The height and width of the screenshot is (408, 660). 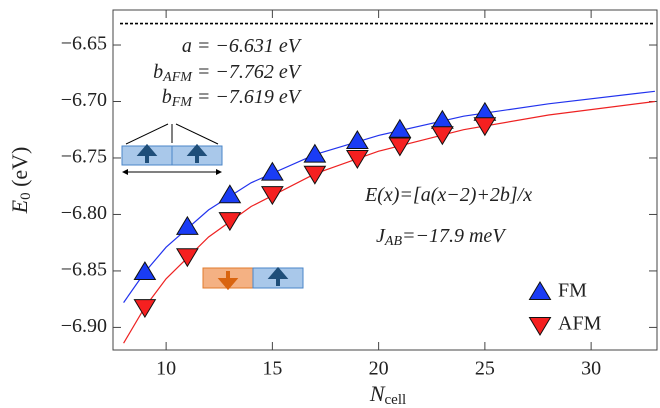 I want to click on annotation: JAB=−17.9 meV, so click(x=441, y=237).